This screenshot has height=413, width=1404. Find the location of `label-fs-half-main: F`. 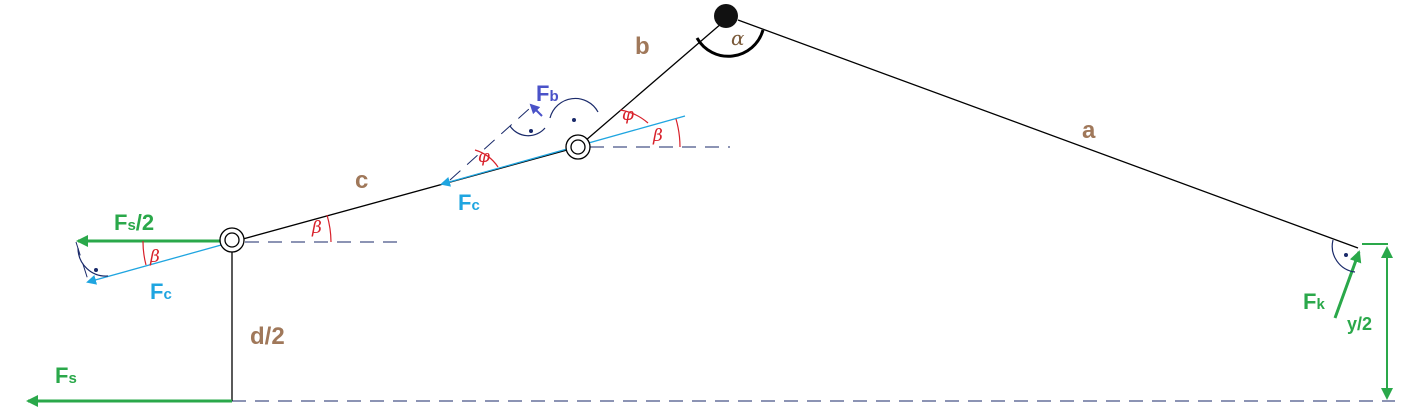

label-fs-half-main: F is located at coordinates (120, 222).